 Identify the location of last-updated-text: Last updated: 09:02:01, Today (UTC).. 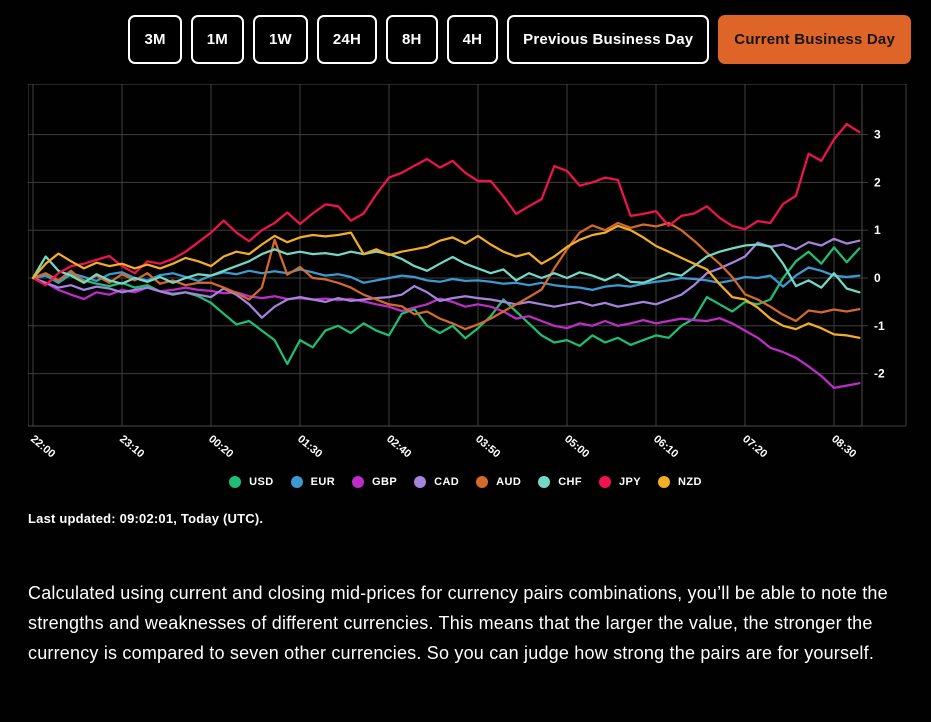
(146, 518).